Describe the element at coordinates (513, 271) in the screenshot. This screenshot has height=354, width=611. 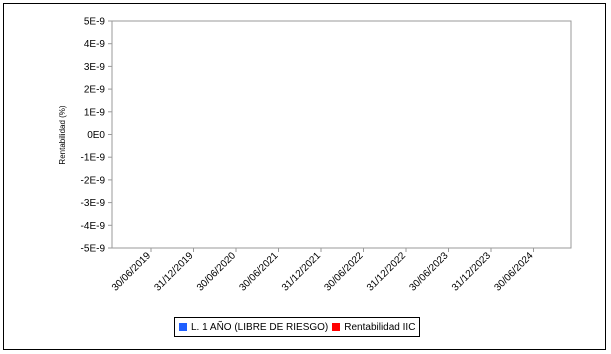
I see `x-tick-label: 30/06/2024` at that location.